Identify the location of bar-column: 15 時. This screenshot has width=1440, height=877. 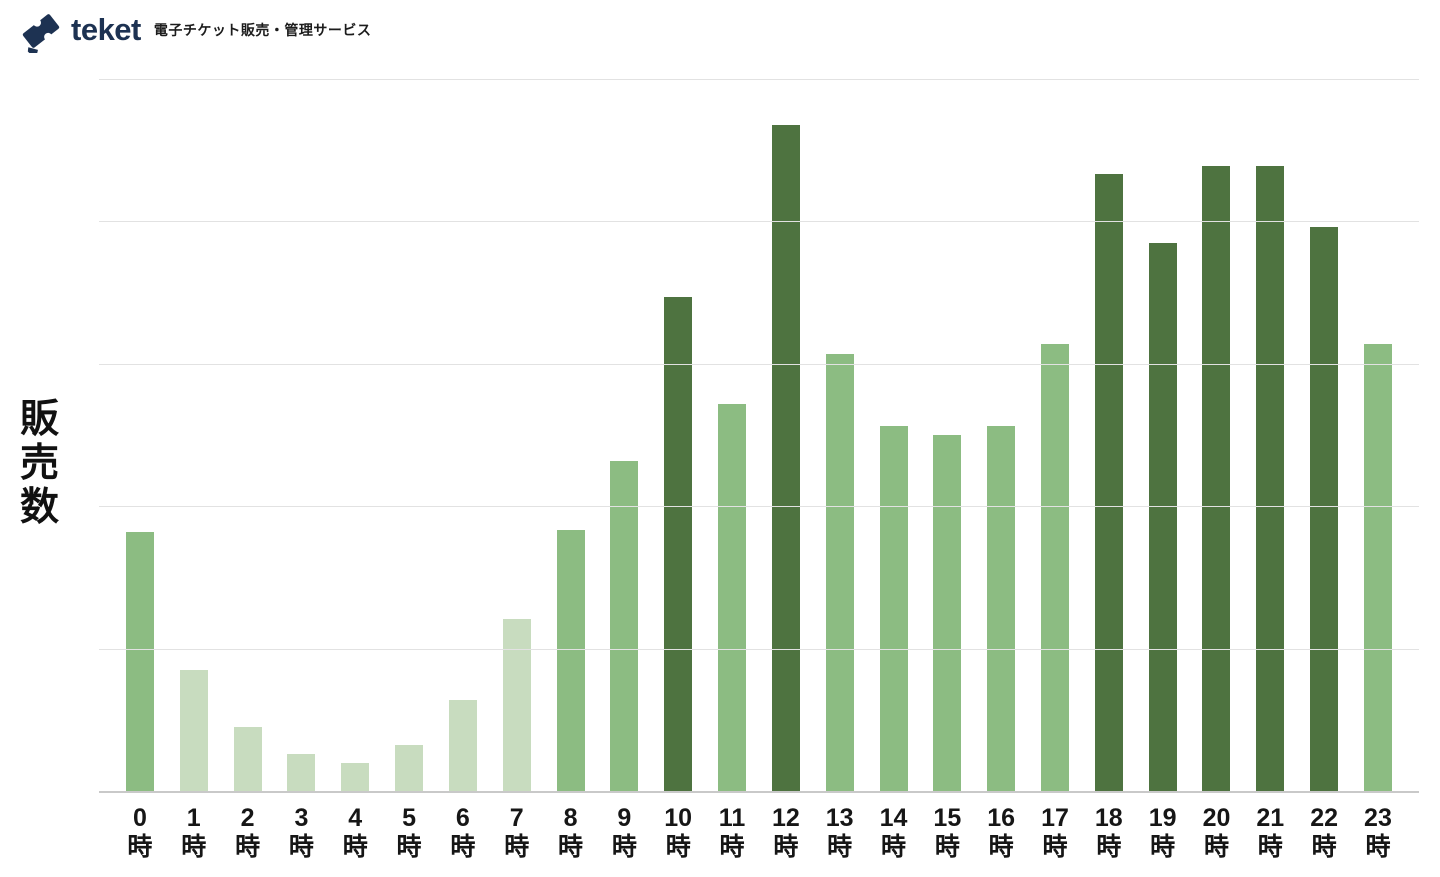
(947, 470).